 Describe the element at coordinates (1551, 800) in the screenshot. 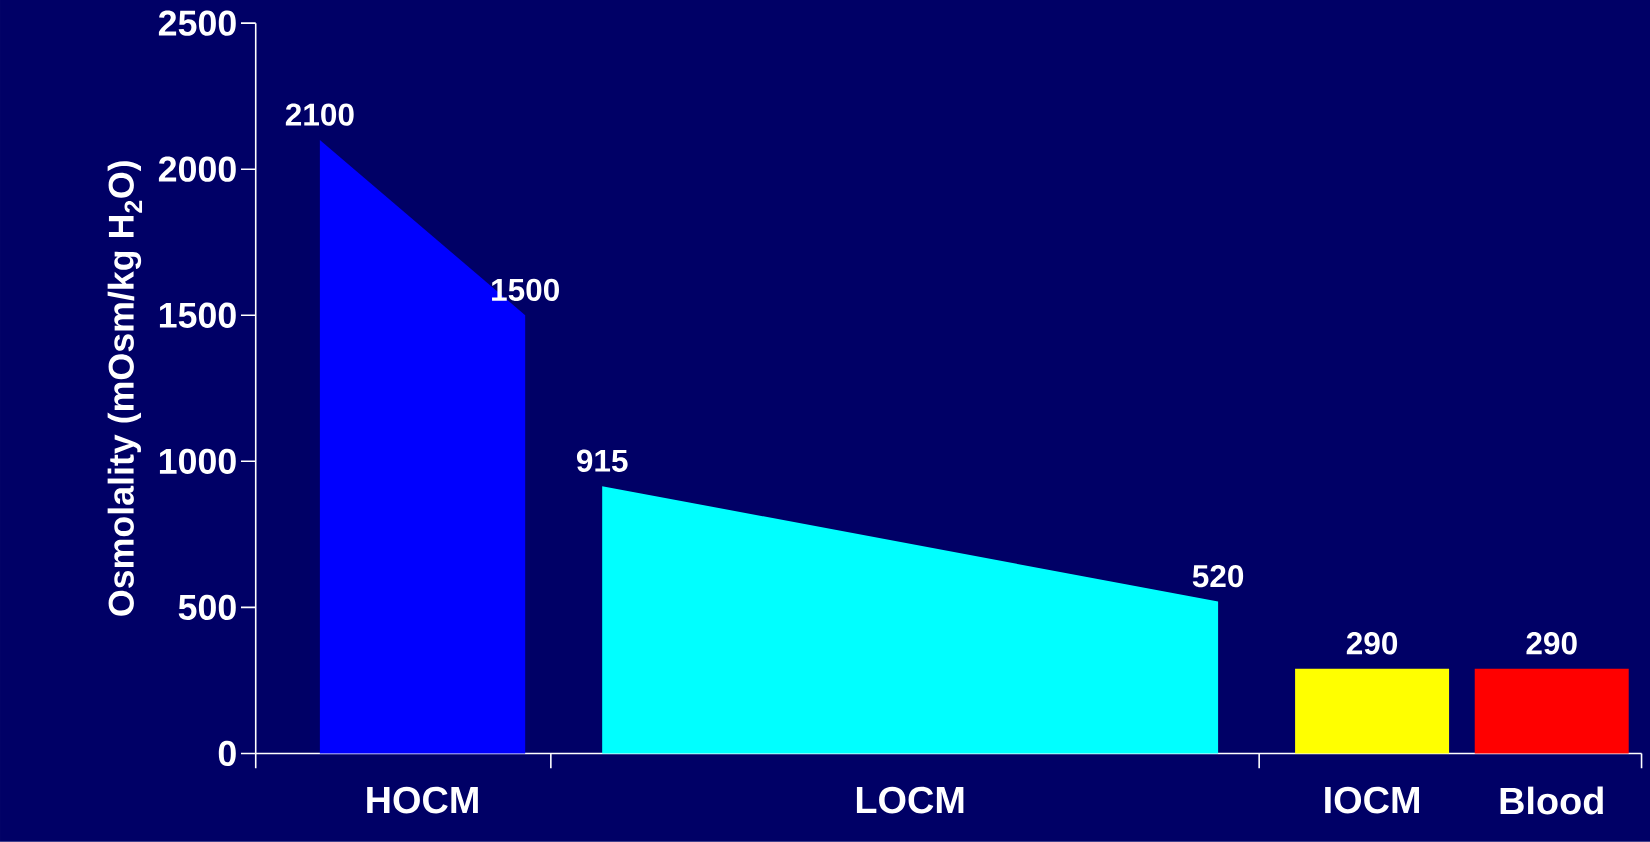

I see `text: Blood` at that location.